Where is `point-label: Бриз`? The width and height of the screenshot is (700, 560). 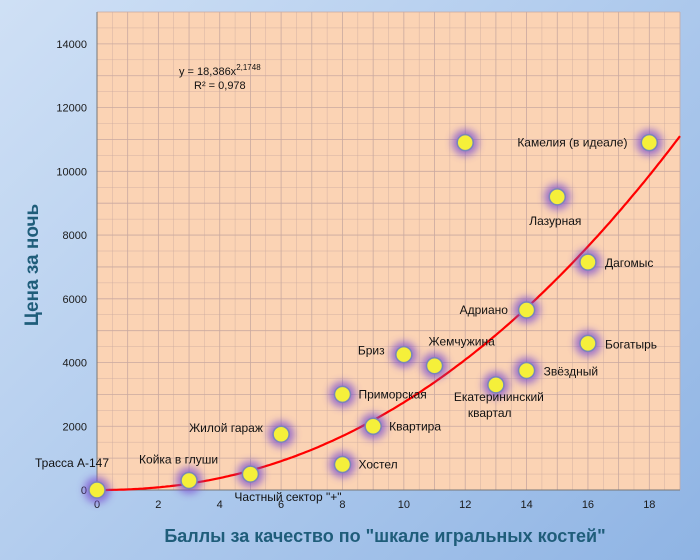 point-label: Бриз is located at coordinates (371, 351).